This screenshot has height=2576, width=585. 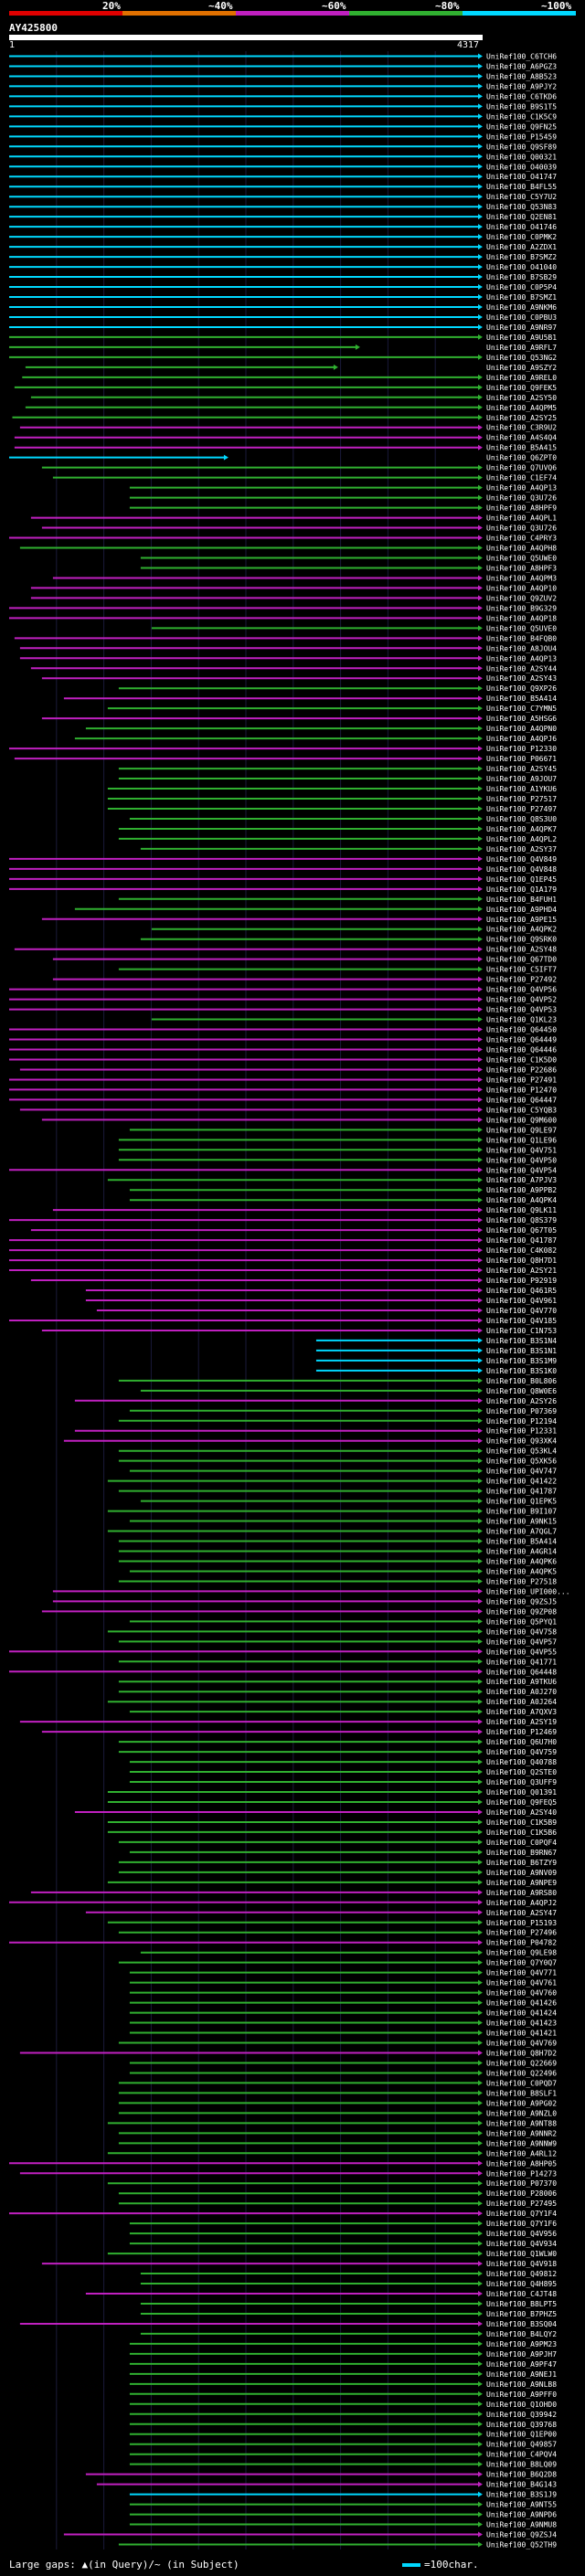 What do you see at coordinates (521, 668) in the screenshot?
I see `hit-label: UniRef100_A2SY44` at bounding box center [521, 668].